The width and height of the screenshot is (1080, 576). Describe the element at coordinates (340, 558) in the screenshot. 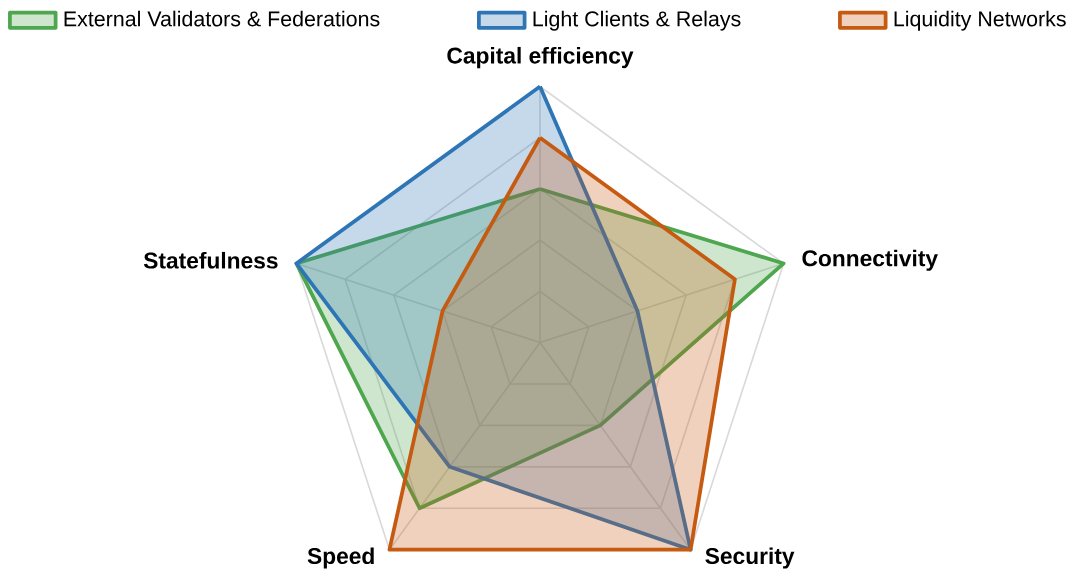

I see `spoke-label: Speed` at that location.